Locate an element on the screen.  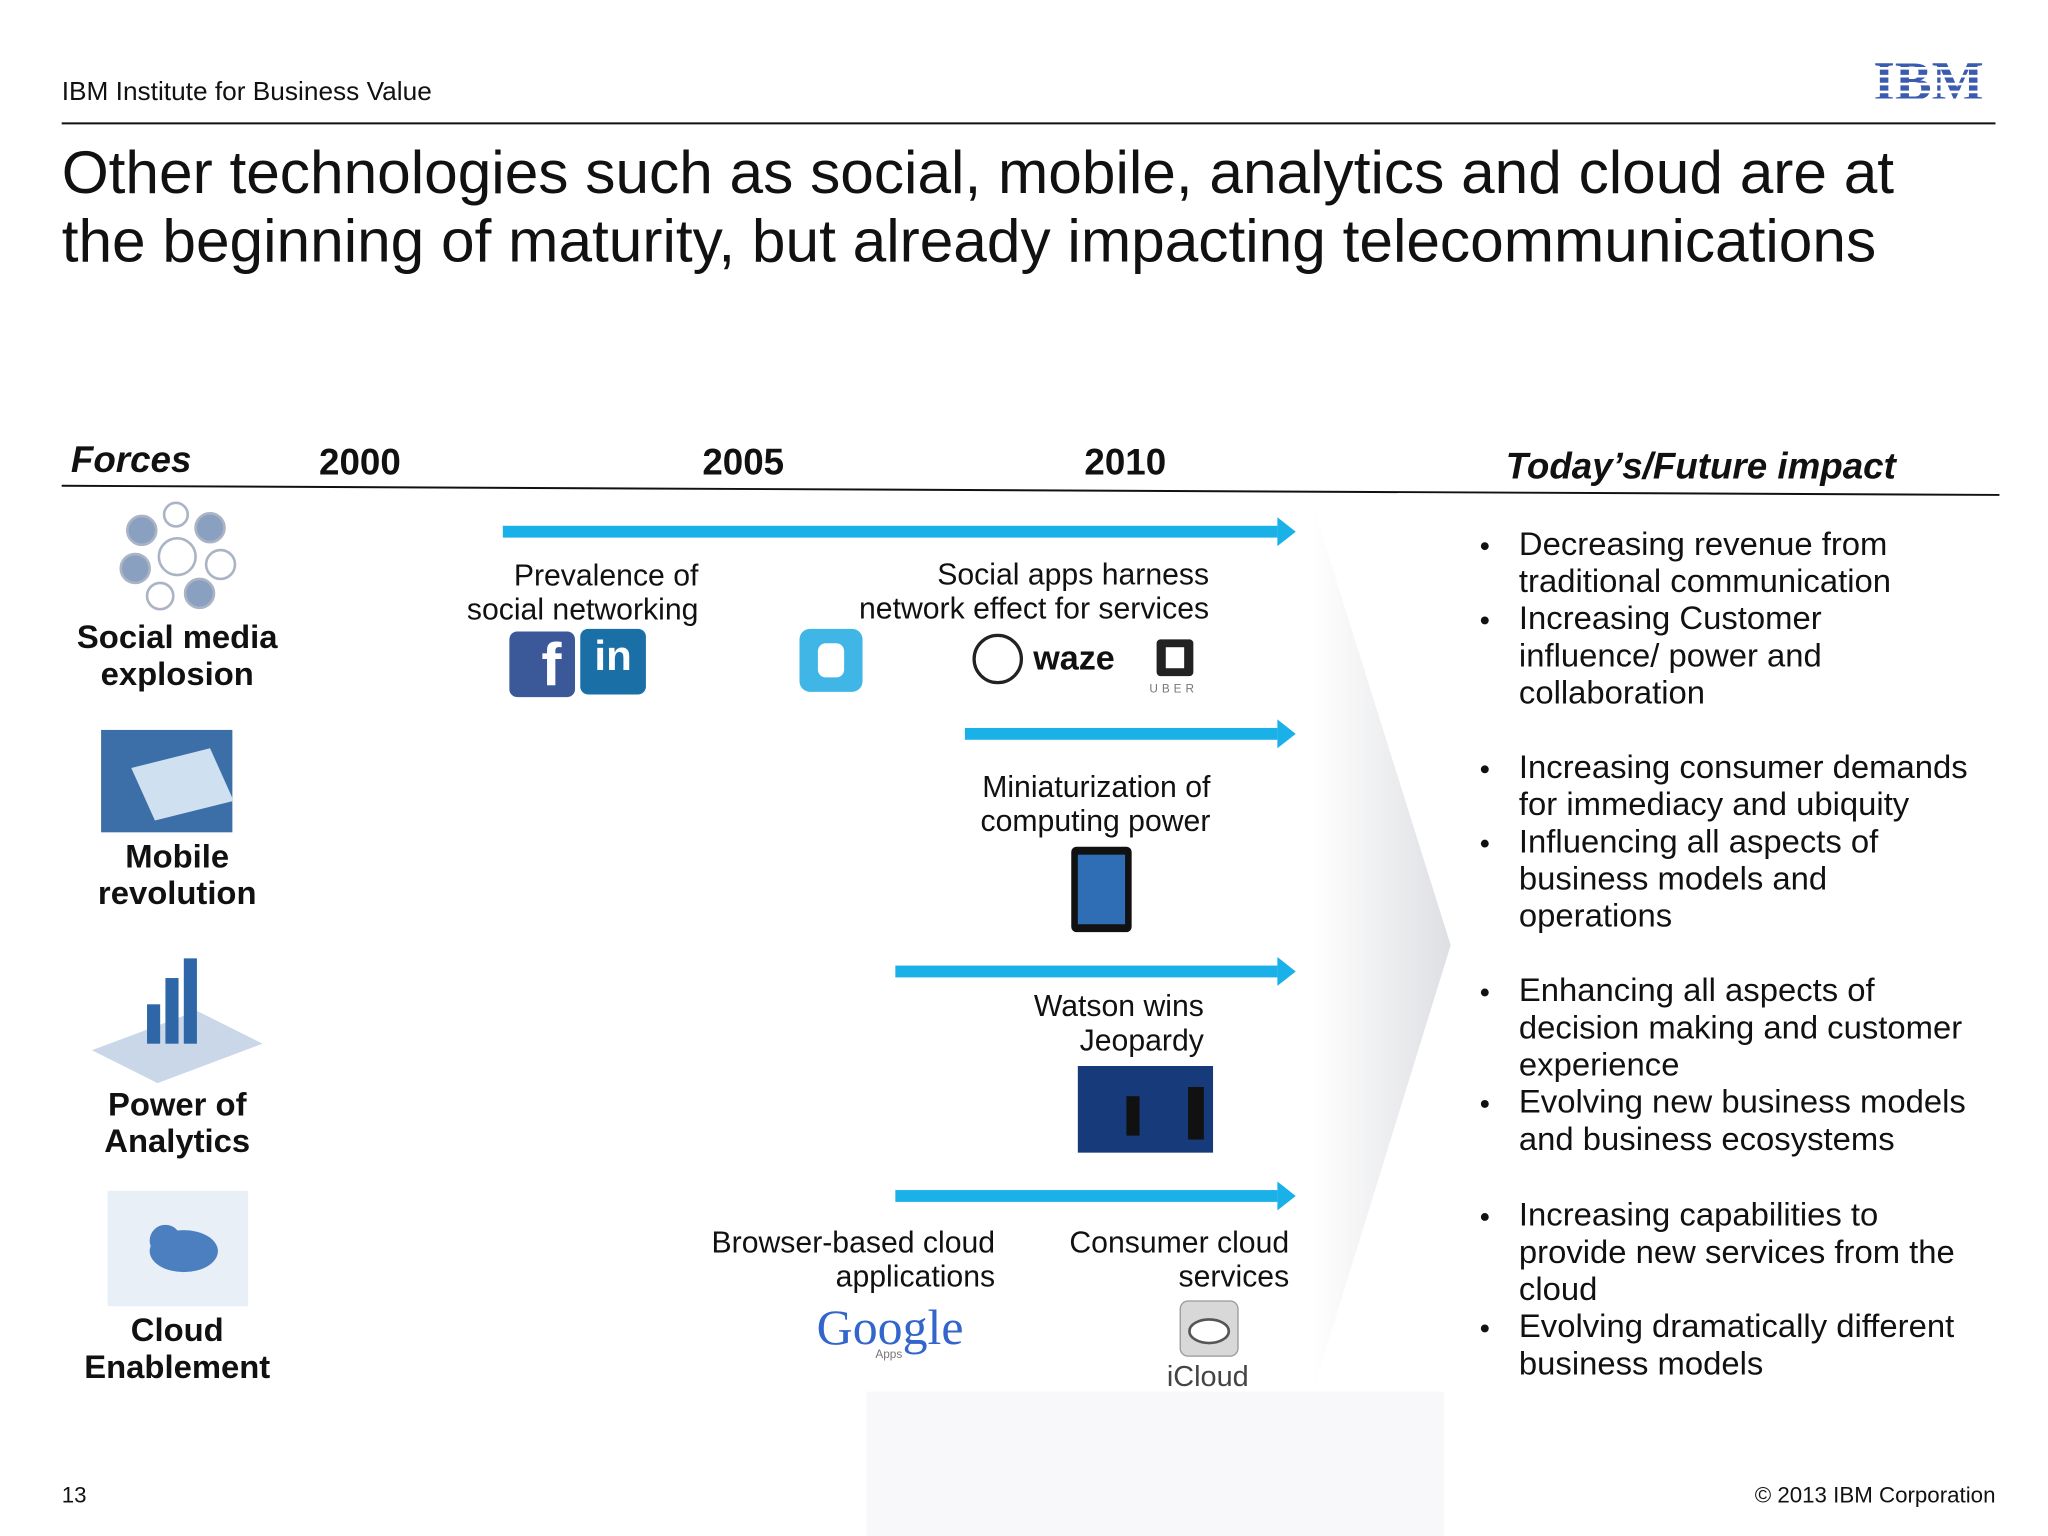
impact-text: business models is located at coordinates (1641, 1362).